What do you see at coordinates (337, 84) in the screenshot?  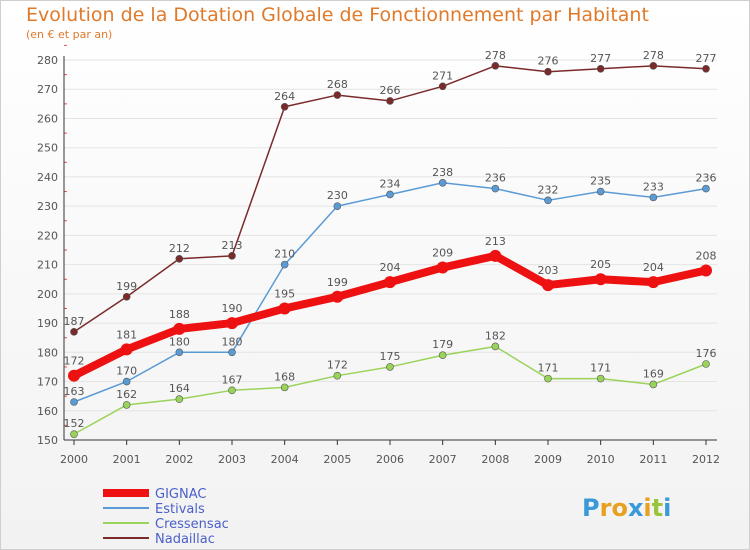 I see `data-label-nadaillac: 268` at bounding box center [337, 84].